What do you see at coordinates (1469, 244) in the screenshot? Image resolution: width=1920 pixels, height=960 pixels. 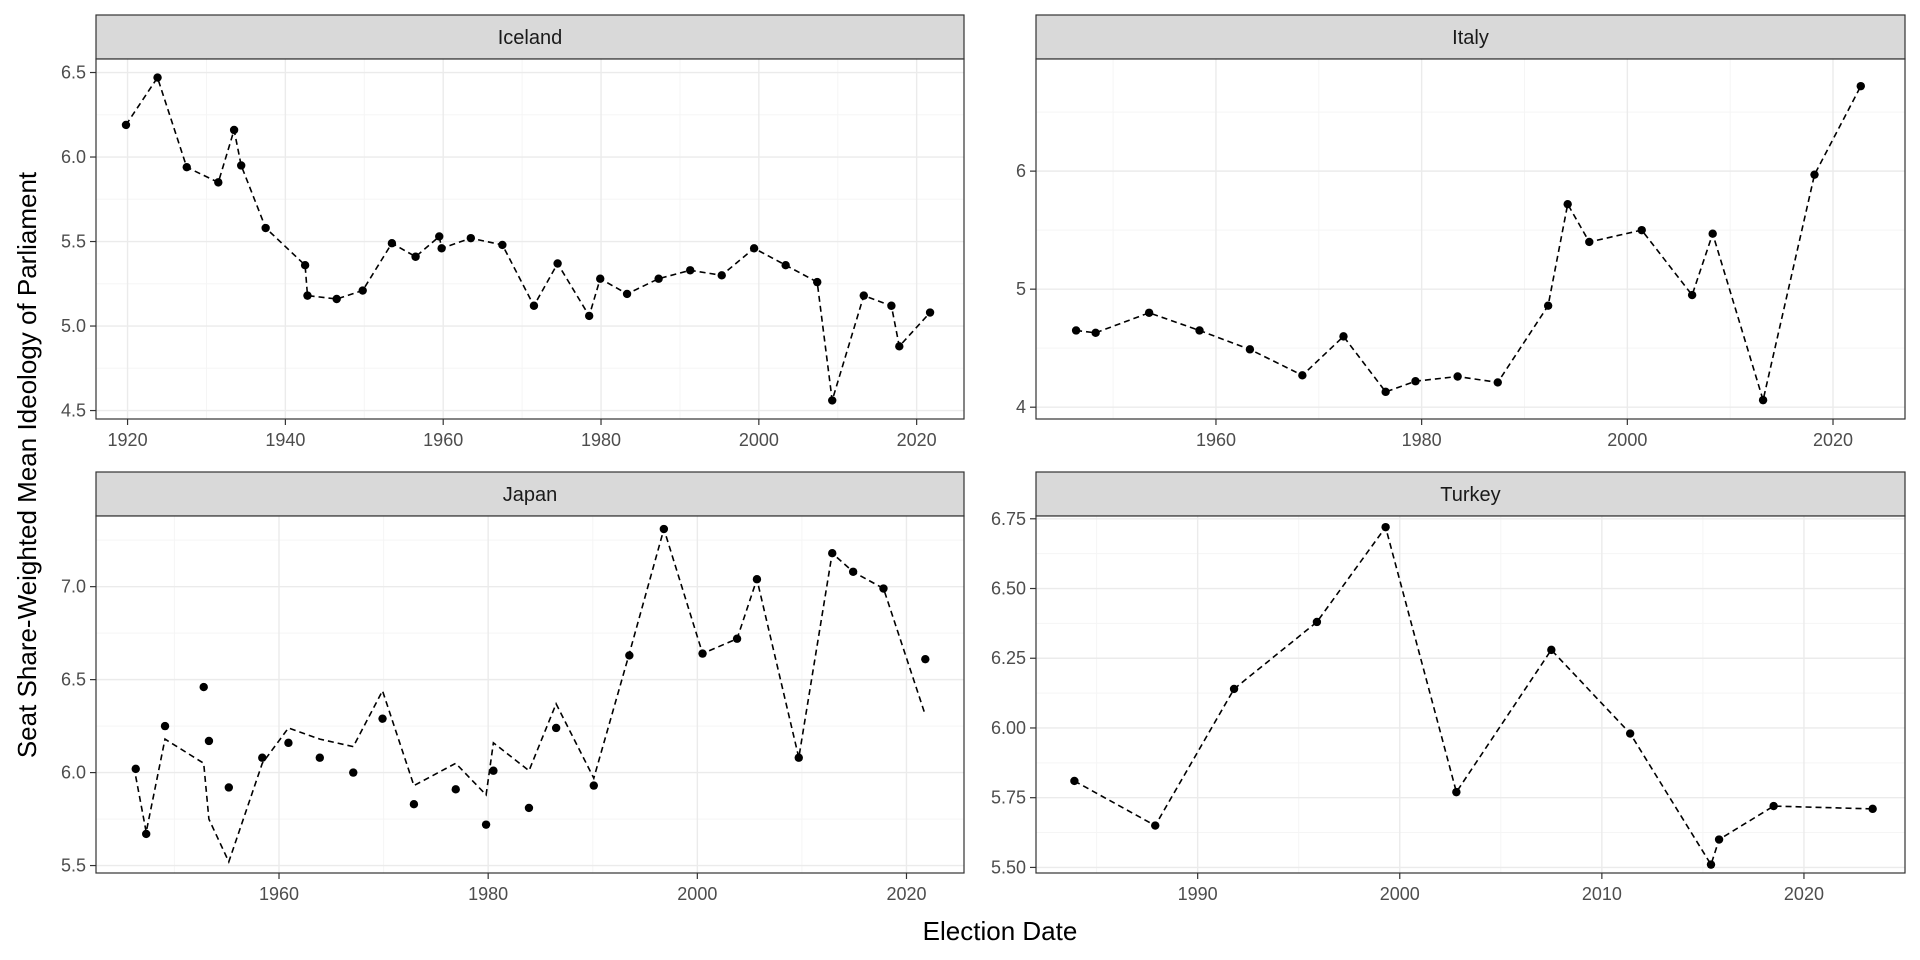 I see `series-line-italy` at bounding box center [1469, 244].